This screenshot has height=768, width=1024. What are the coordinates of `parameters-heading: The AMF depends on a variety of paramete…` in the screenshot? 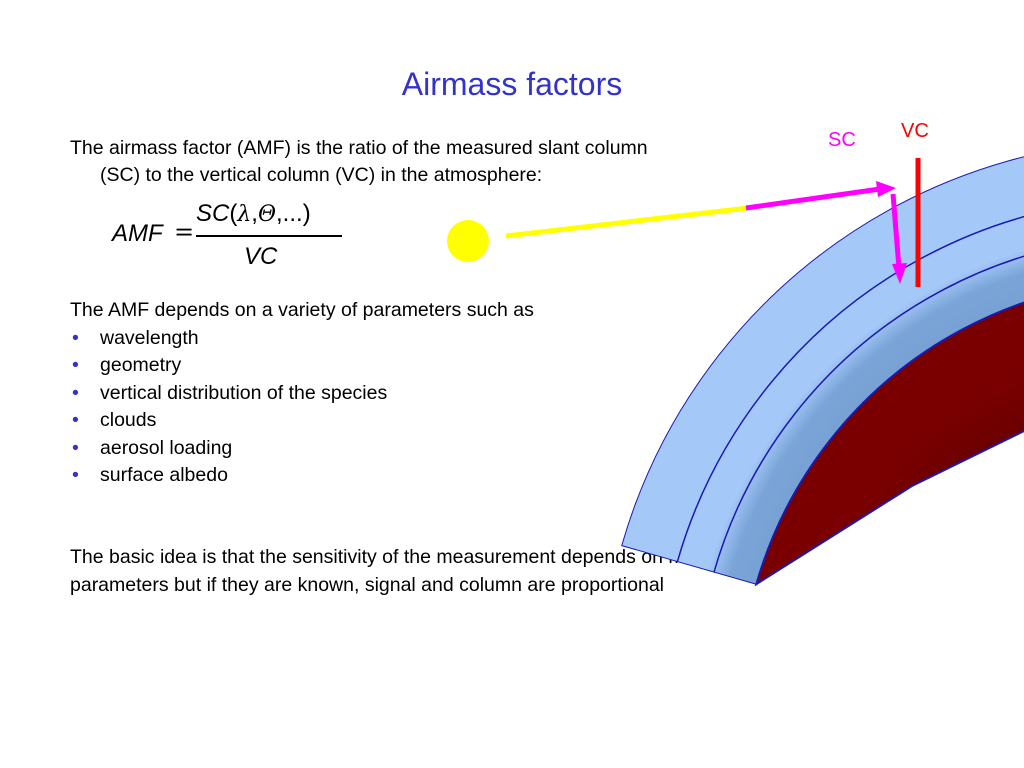 It's located at (302, 310).